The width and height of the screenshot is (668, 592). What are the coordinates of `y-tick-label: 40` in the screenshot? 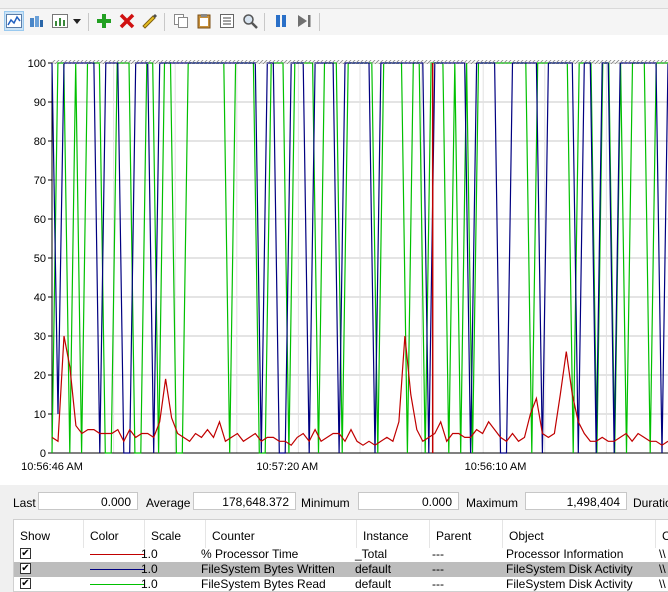 It's located at (40, 298).